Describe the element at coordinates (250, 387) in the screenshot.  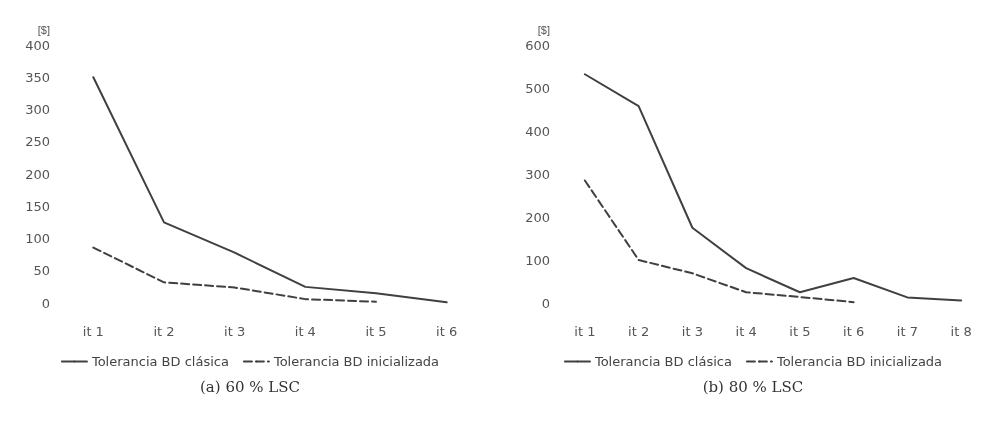
I see `text: (a) 60 % LSC` at that location.